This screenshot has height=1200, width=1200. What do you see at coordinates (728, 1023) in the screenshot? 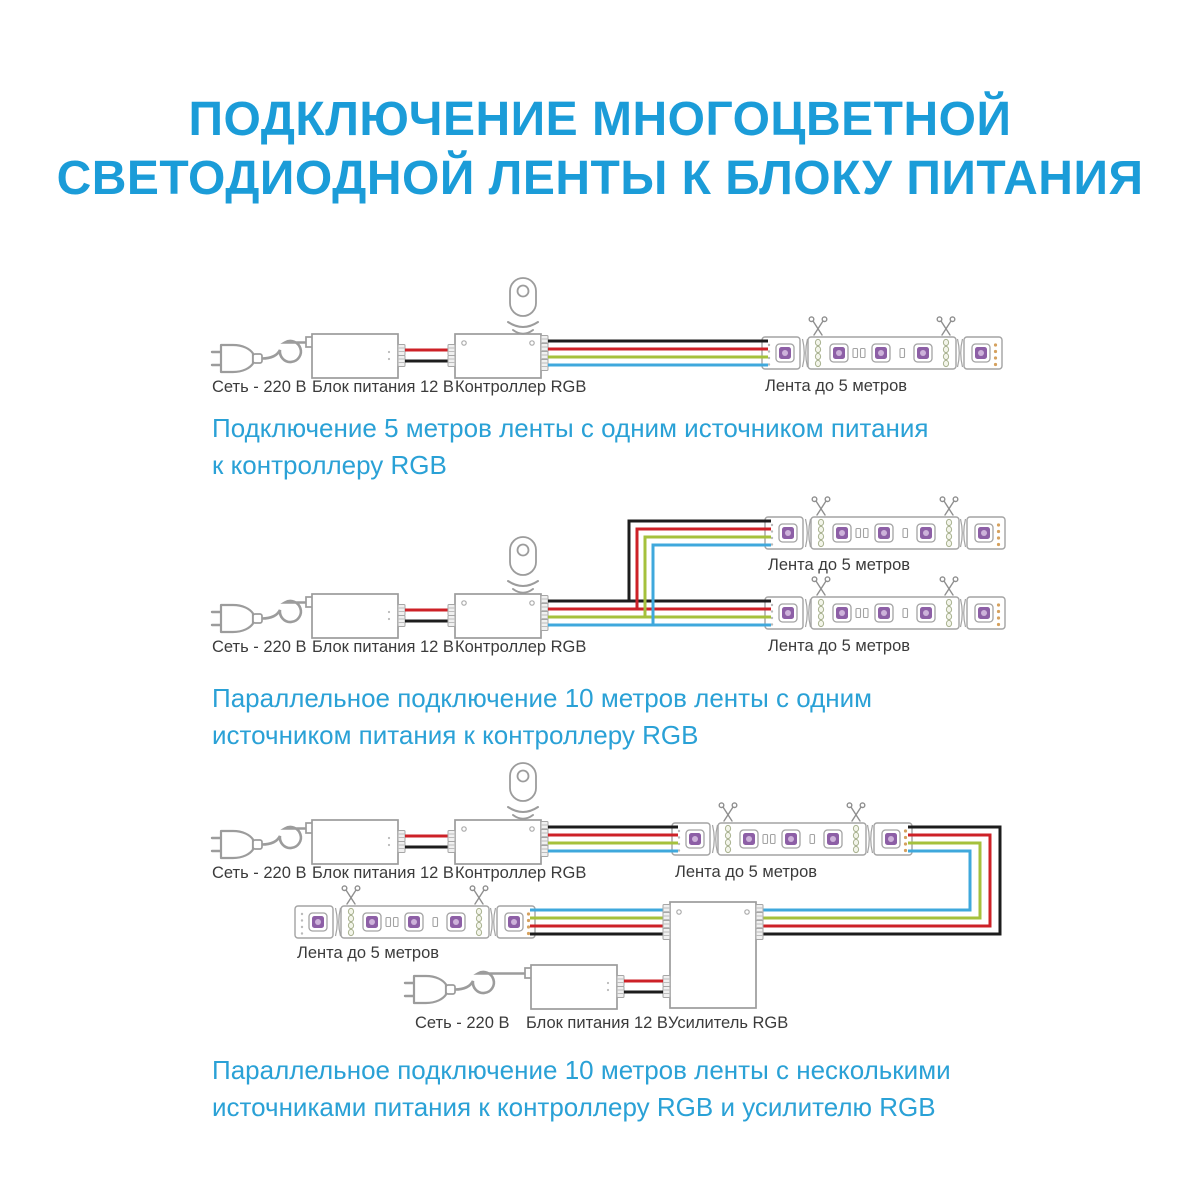
I see `amplifier-label: Усилитель RGB` at bounding box center [728, 1023].